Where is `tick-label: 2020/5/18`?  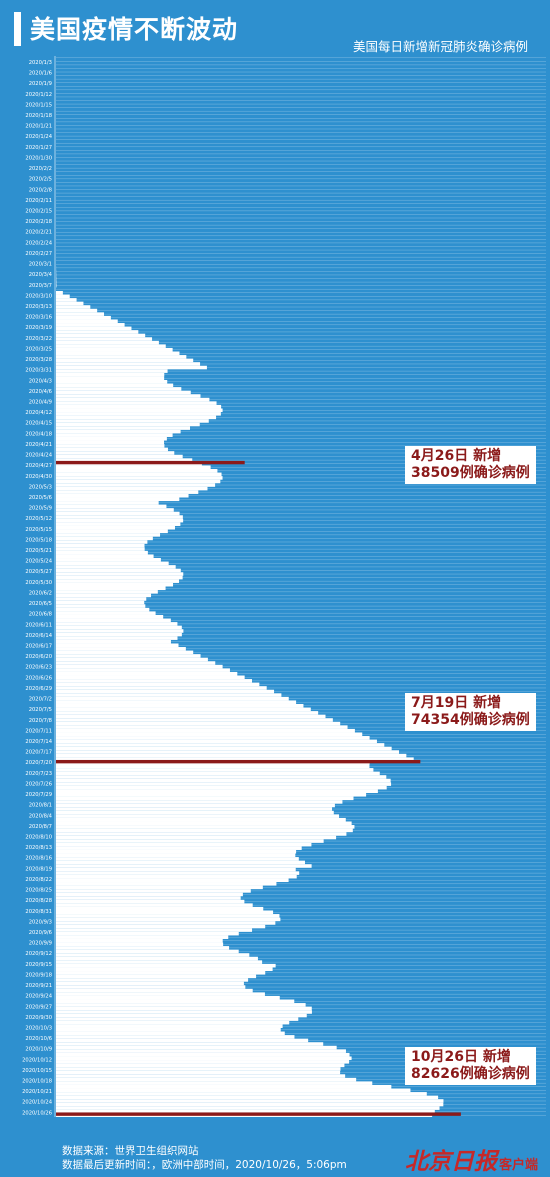
tick-label: 2020/5/18 is located at coordinates (38, 540).